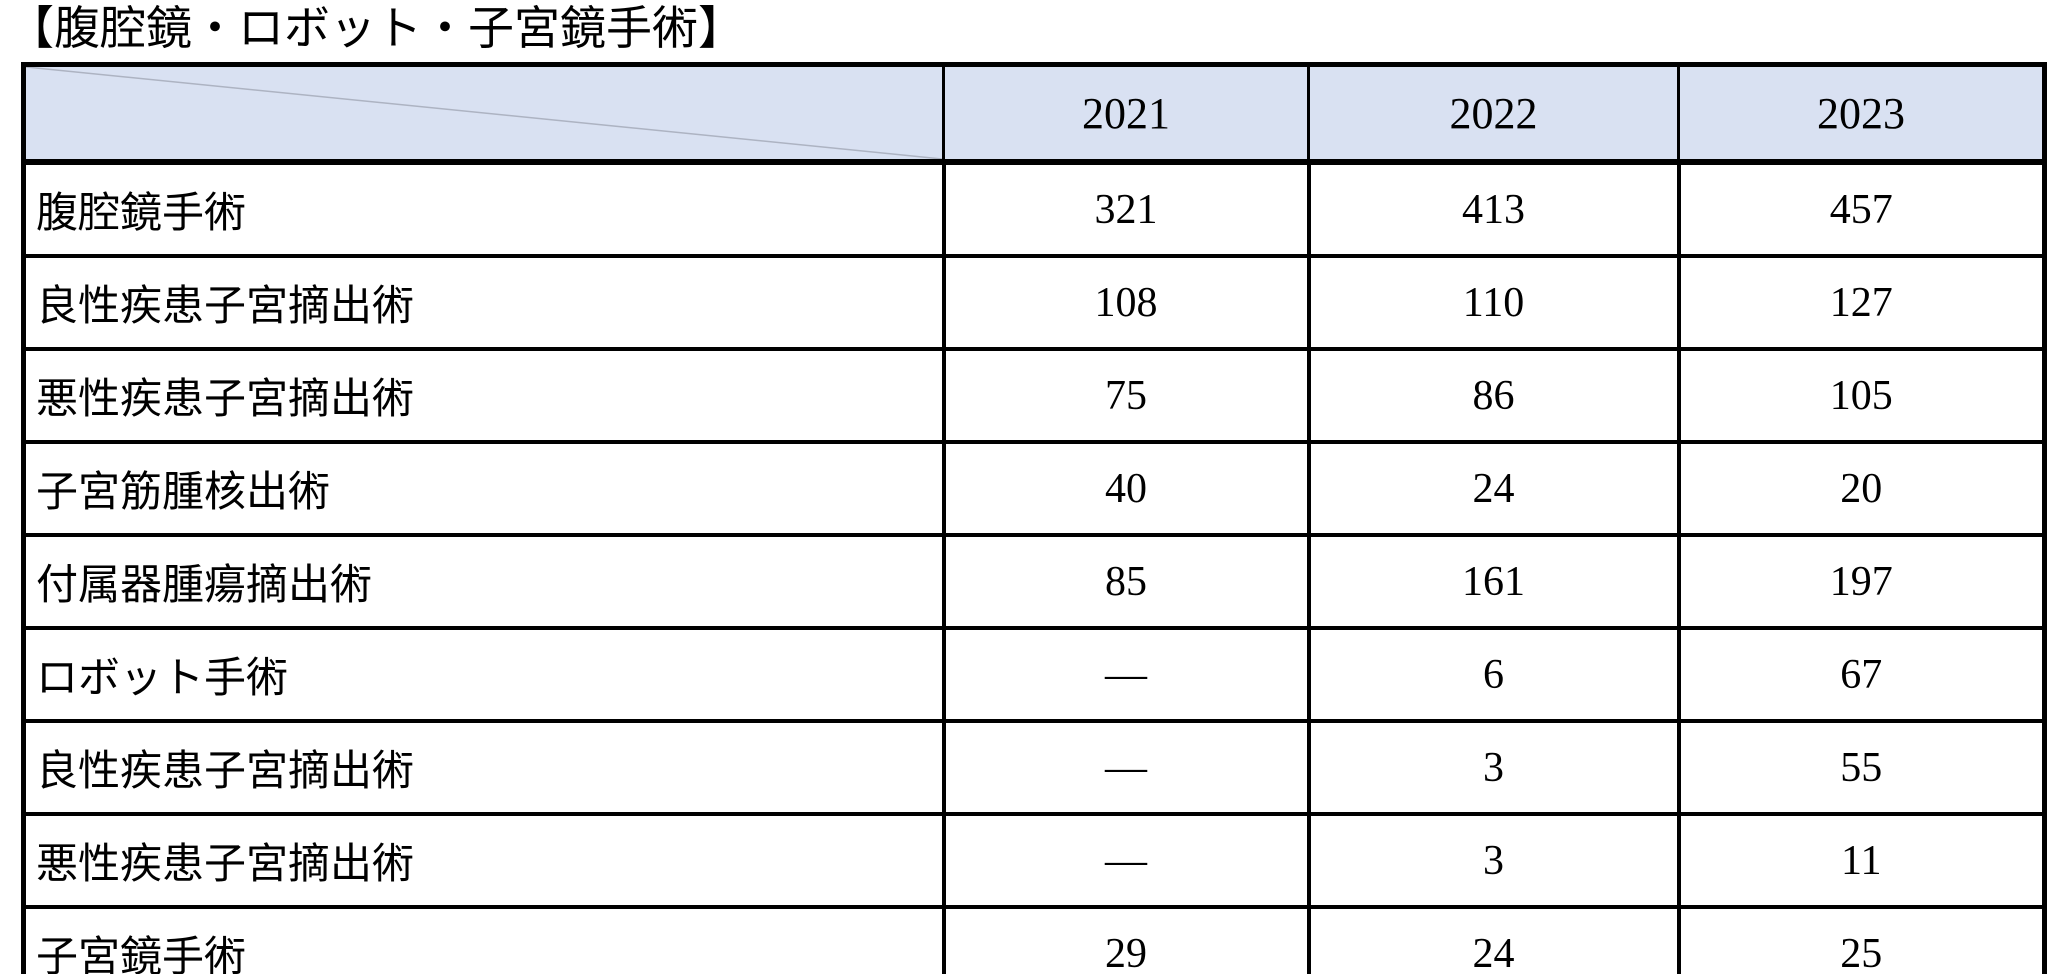 The height and width of the screenshot is (974, 2048). I want to click on table-row: 子宮鏡手術 29 24 25, so click(1034, 939).